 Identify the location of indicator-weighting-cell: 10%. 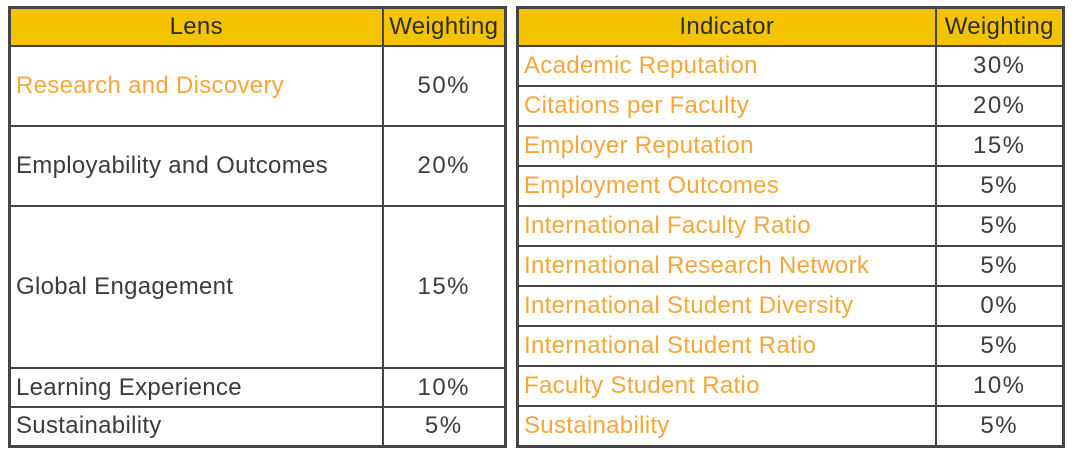
(999, 386).